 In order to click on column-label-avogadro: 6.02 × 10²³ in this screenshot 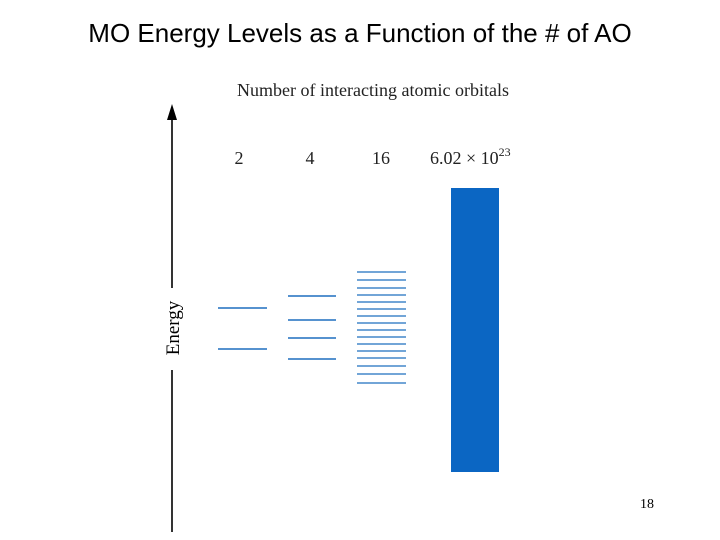, I will do `click(470, 156)`.